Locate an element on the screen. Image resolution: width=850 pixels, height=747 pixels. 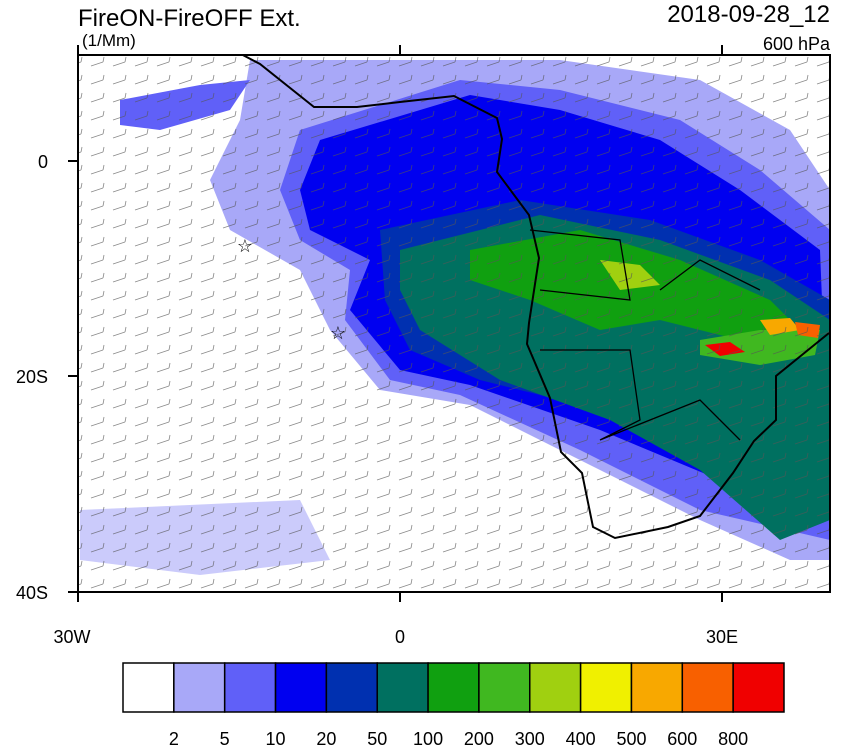
colorbar-label: 600 is located at coordinates (682, 738).